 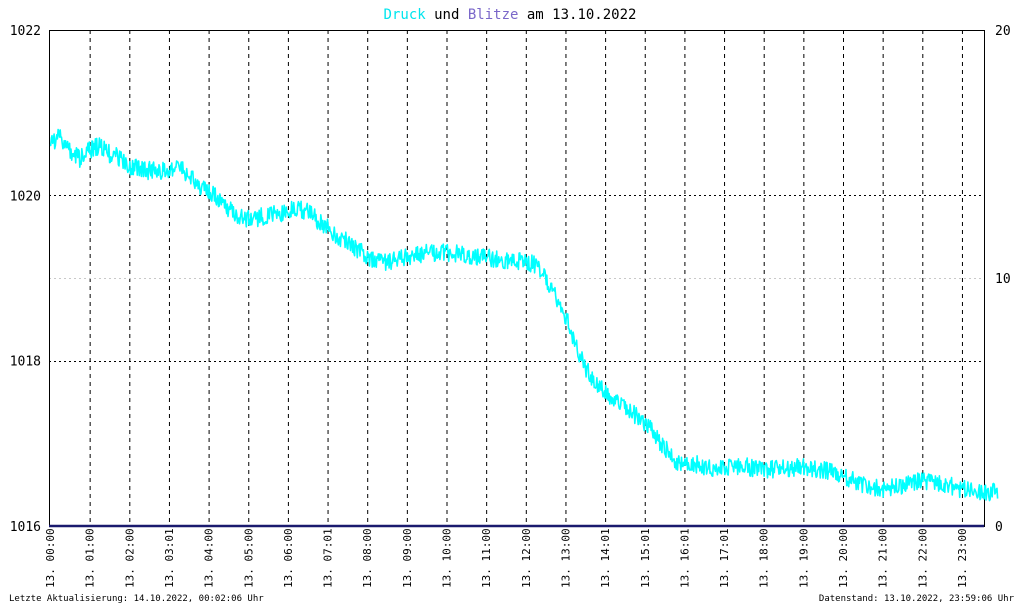 What do you see at coordinates (25, 279) in the screenshot?
I see `left-axis-ticks: 1016 1018 1020 1022` at bounding box center [25, 279].